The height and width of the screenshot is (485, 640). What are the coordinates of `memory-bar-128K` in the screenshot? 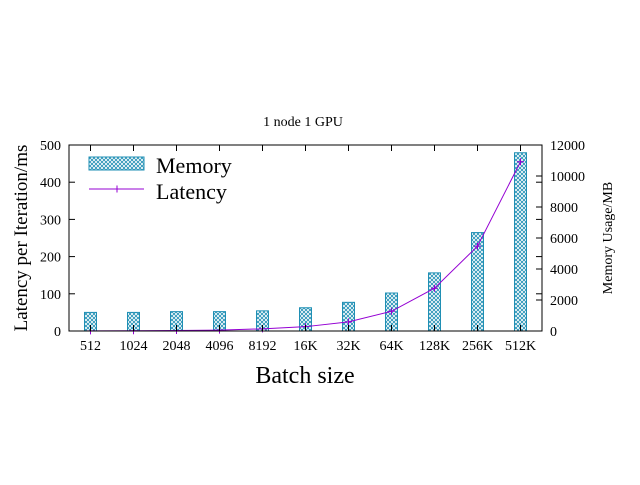 It's located at (434, 302).